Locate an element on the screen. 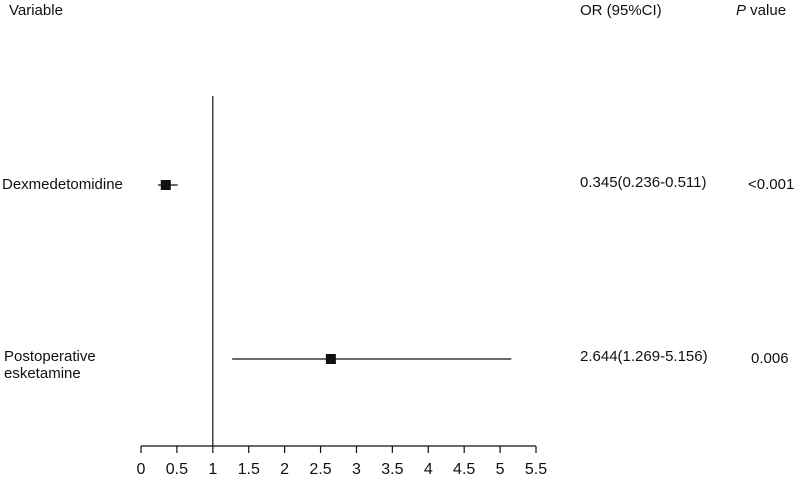  x-axis: 0 0.5 1 1.5 2 2.5 3 3.5 4 4.5 5 5.5 is located at coordinates (342, 461).